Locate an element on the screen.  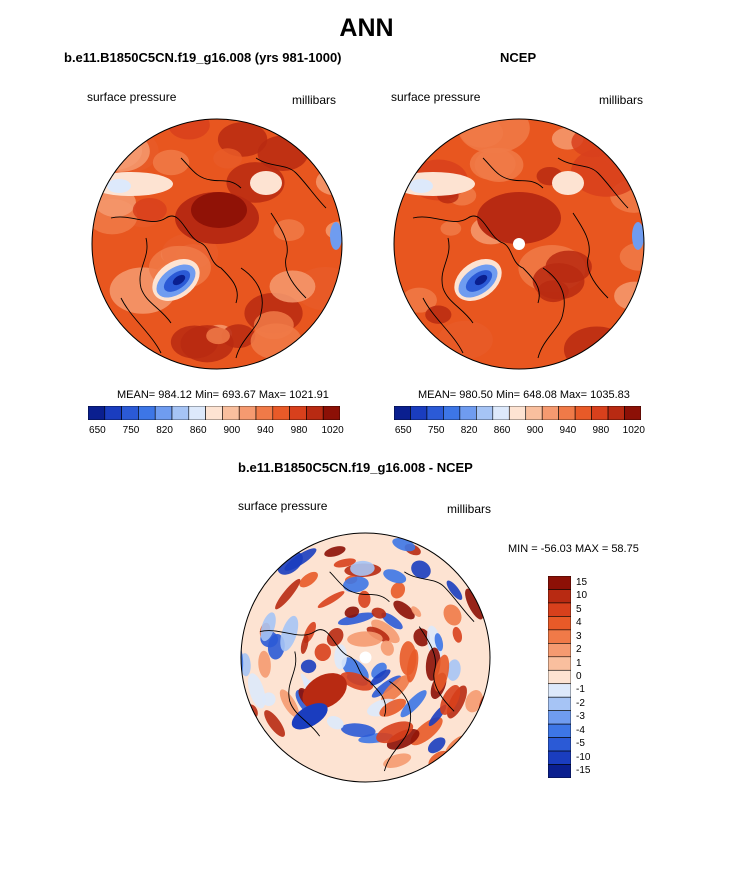
model-stats: MEAN= 984.12 Min= 693.67 Max= 1021.91 is located at coordinates (223, 395).